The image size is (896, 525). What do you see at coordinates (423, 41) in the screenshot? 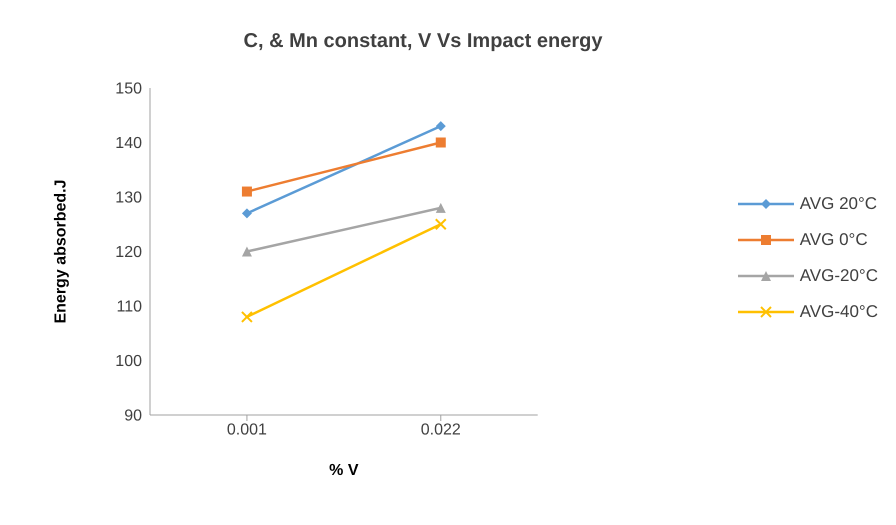
I see `chart-title: C, & Mn constant, V Vs Impact energy` at bounding box center [423, 41].